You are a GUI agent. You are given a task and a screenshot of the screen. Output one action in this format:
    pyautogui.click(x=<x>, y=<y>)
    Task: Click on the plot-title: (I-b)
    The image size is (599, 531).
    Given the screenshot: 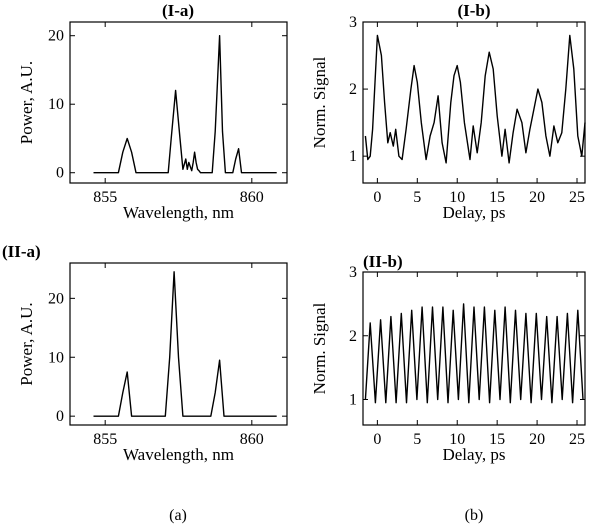 What is the action you would take?
    pyautogui.click(x=473, y=10)
    